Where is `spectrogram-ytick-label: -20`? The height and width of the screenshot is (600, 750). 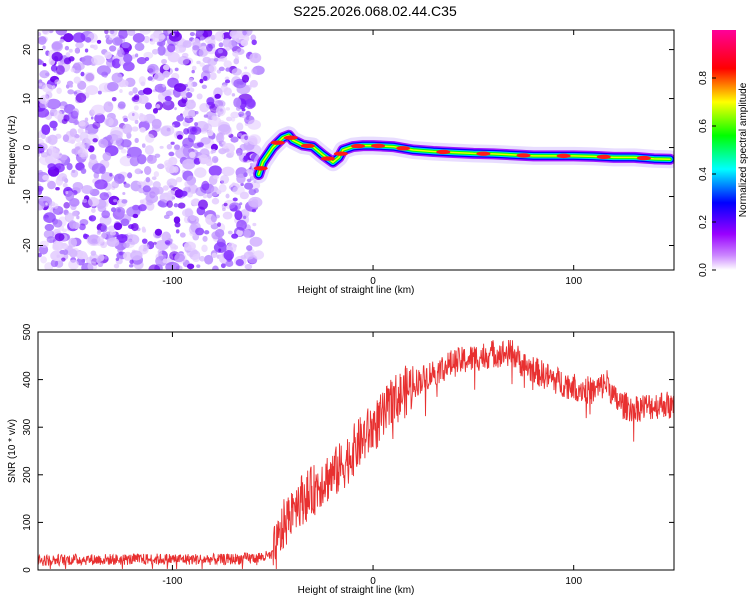
spectrogram-ytick-label: -20 is located at coordinates (27, 245).